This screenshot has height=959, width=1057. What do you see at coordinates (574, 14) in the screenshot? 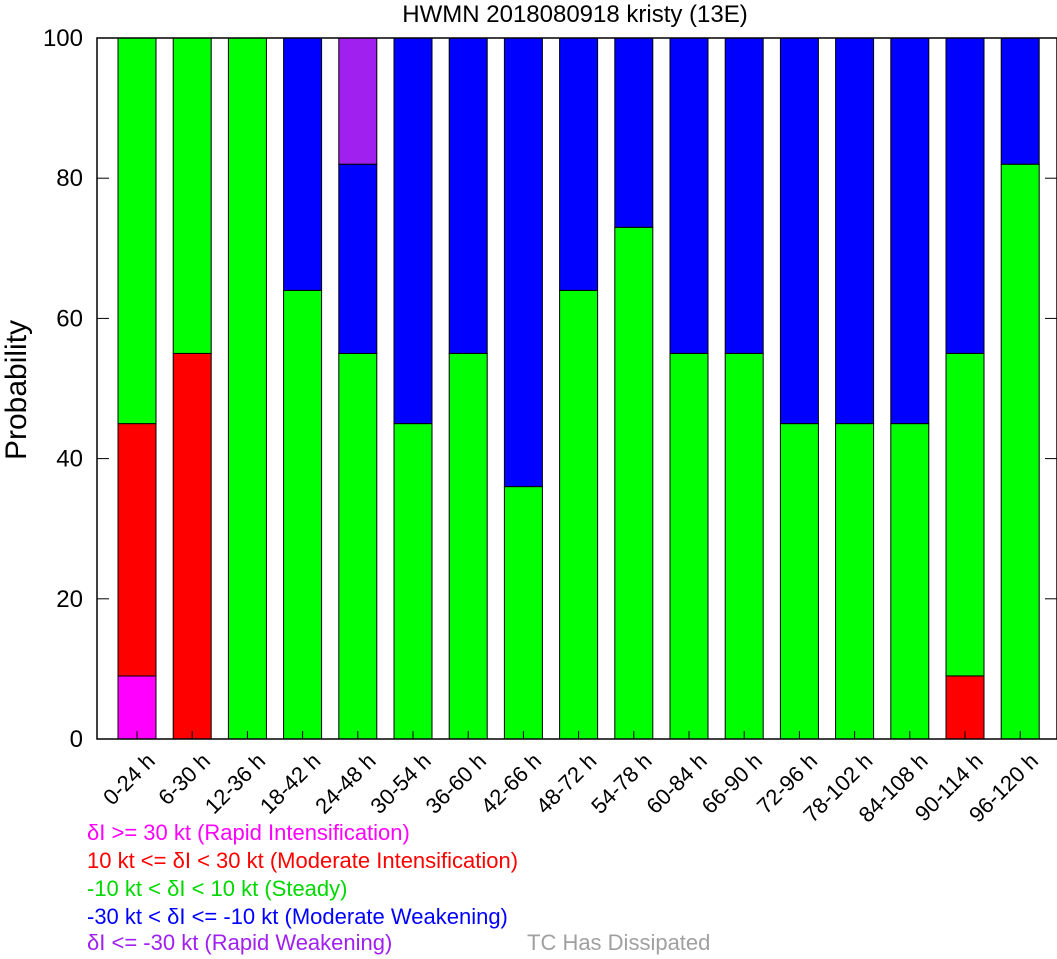
I see `chart-title: HWMN 2018080918 kristy (13E)` at bounding box center [574, 14].